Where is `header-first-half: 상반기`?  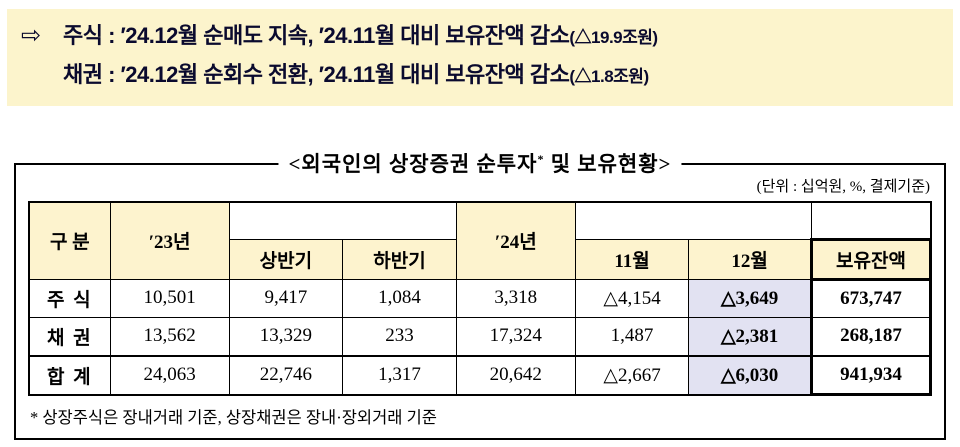 header-first-half: 상반기 is located at coordinates (286, 259).